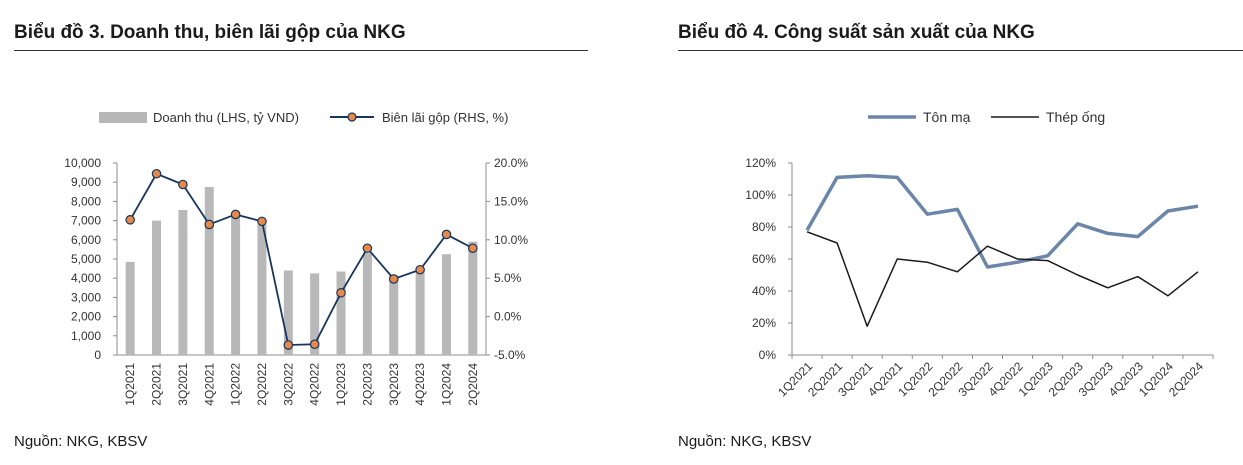 Image resolution: width=1243 pixels, height=465 pixels. I want to click on y-tick-label: 60%, so click(764, 259).